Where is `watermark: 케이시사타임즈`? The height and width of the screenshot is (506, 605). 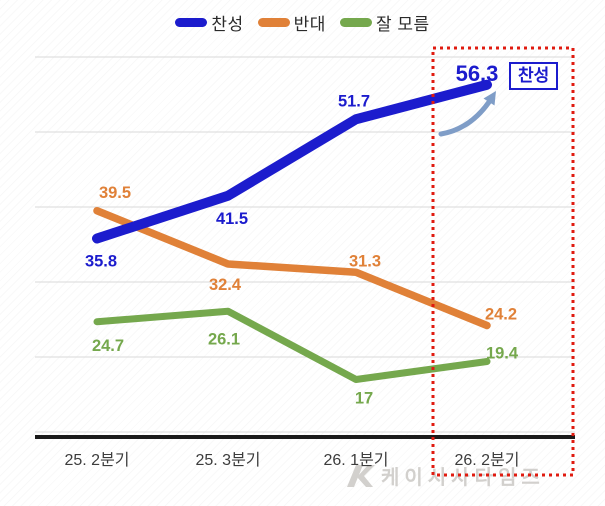 watermark: 케이시사타임즈 is located at coordinates (444, 475).